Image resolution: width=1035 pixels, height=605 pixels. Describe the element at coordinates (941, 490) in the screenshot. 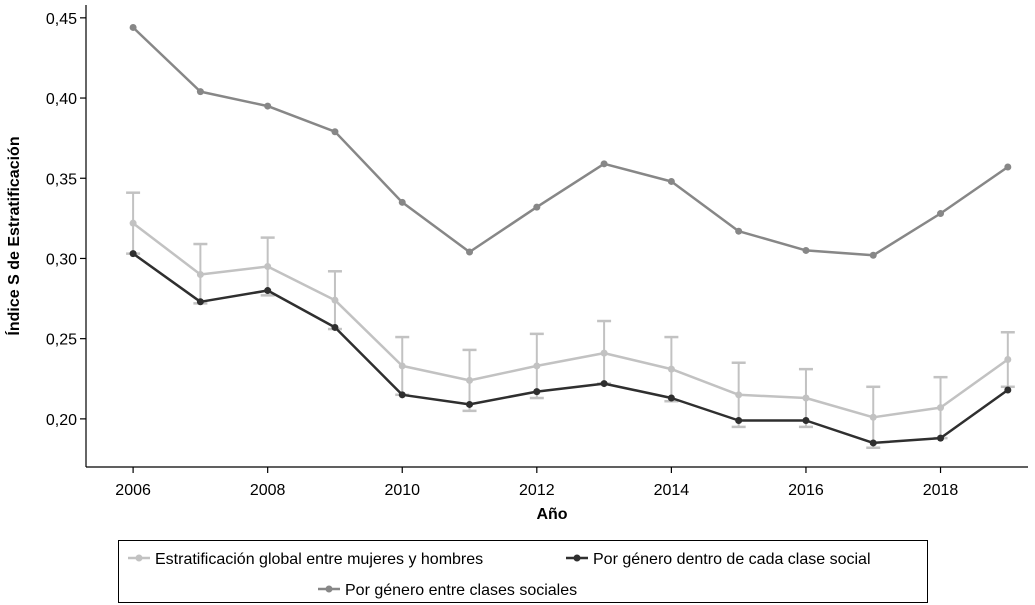

I see `x-tick-label: 2018` at that location.